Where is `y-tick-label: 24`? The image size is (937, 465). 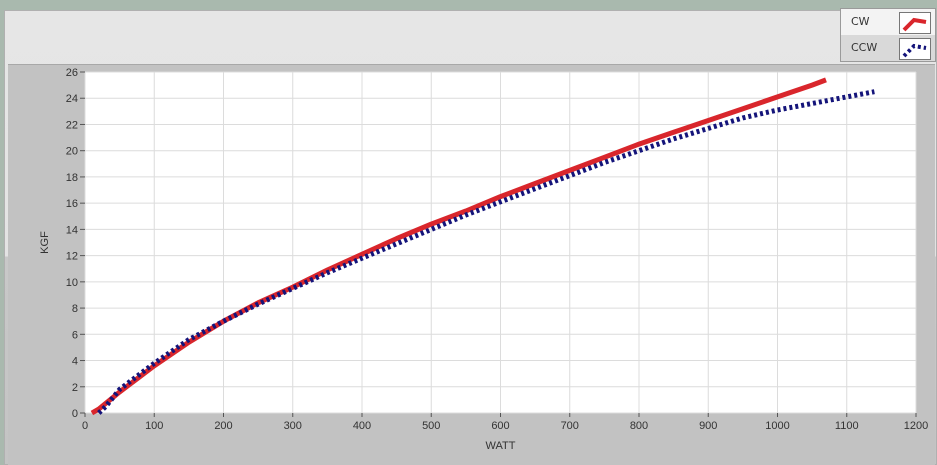
y-tick-label: 24 is located at coordinates (72, 99).